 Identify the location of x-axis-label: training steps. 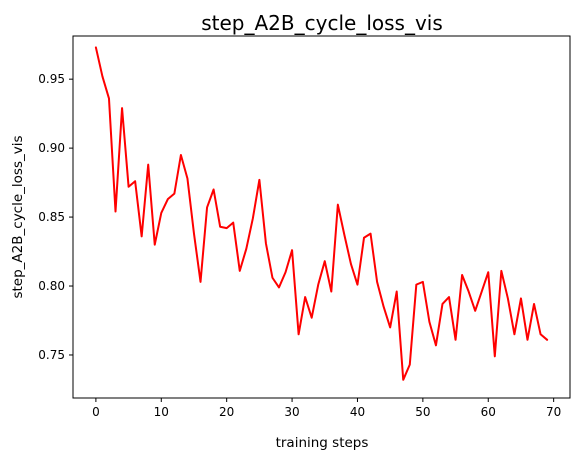
(322, 443).